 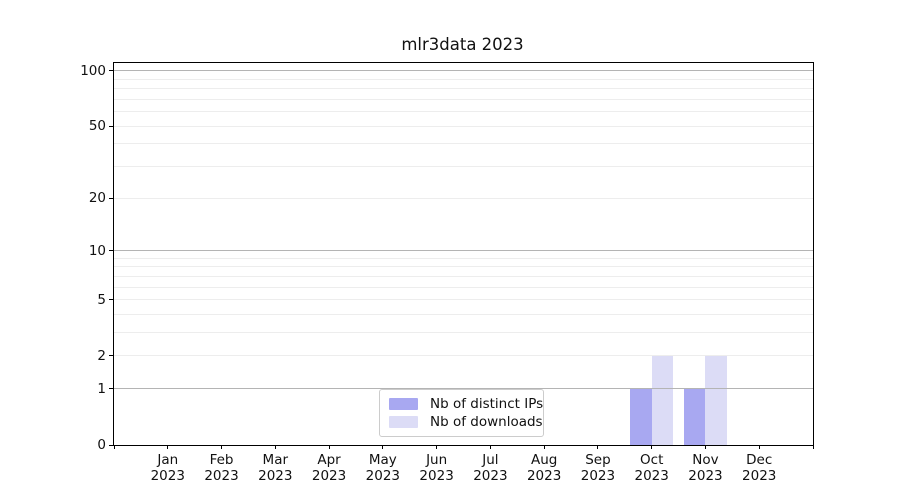 What do you see at coordinates (382, 460) in the screenshot?
I see `x-tick-label-month: May` at bounding box center [382, 460].